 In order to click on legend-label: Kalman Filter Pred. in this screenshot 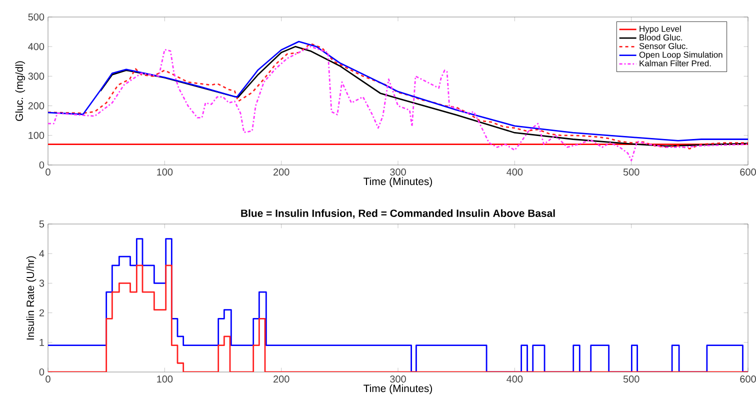, I will do `click(675, 63)`.